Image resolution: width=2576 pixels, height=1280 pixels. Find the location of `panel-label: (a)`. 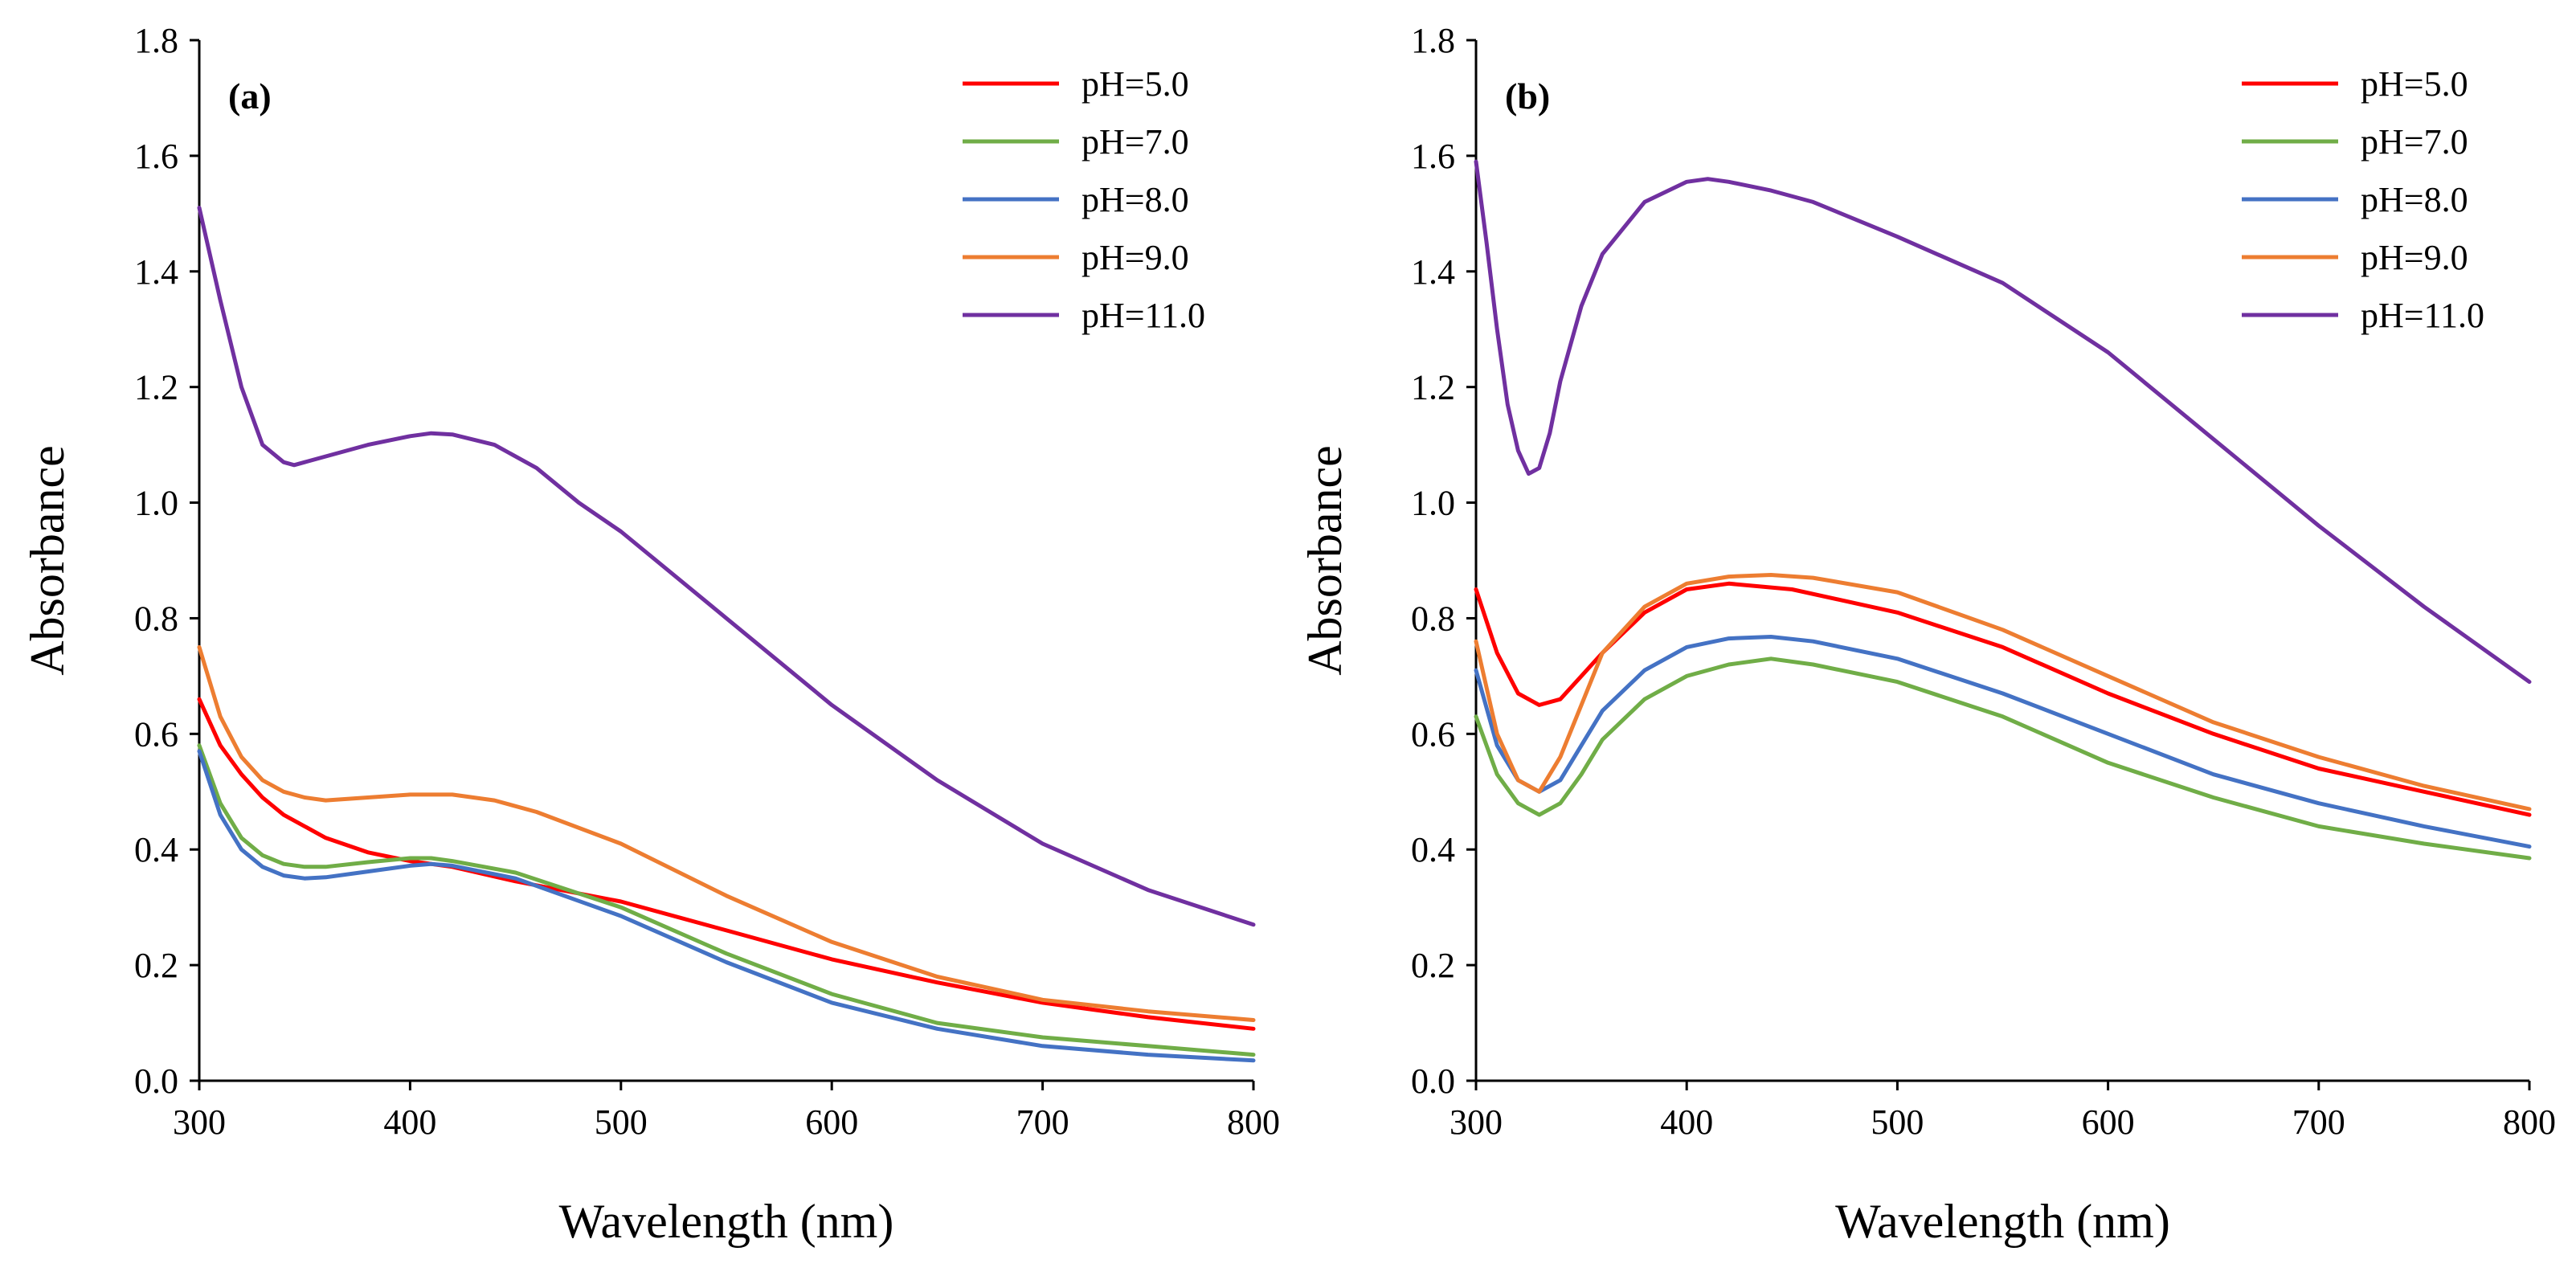

panel-label: (a) is located at coordinates (250, 96).